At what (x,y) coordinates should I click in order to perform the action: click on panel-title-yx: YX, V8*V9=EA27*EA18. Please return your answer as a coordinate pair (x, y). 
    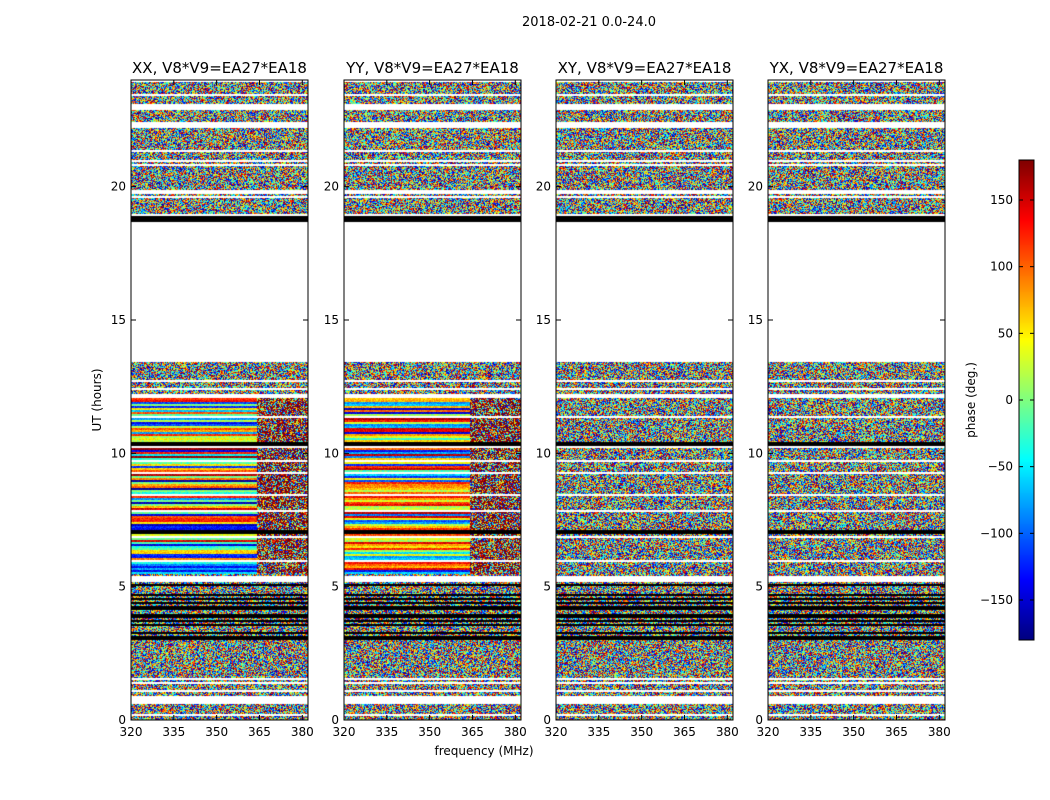
    Looking at the image, I should click on (856, 68).